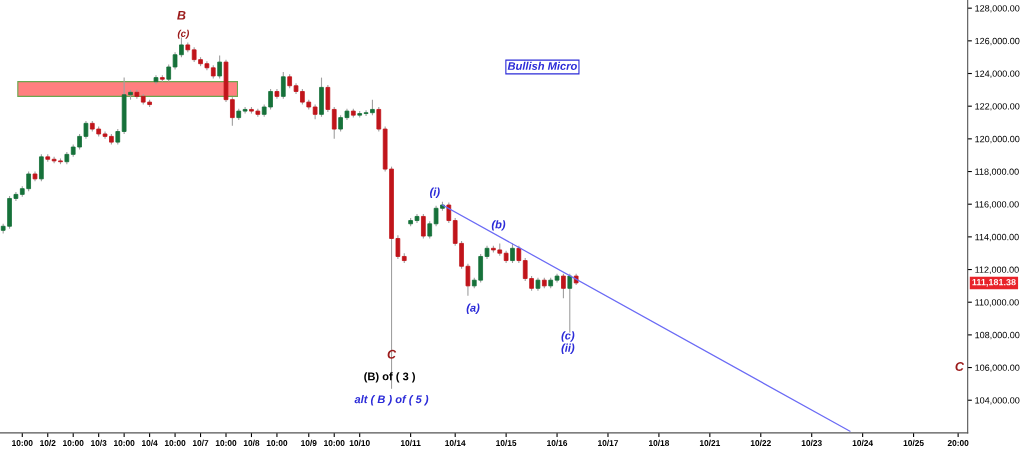 This screenshot has height=450, width=1024. I want to click on y-tick-label: 128,000.00, so click(997, 9).